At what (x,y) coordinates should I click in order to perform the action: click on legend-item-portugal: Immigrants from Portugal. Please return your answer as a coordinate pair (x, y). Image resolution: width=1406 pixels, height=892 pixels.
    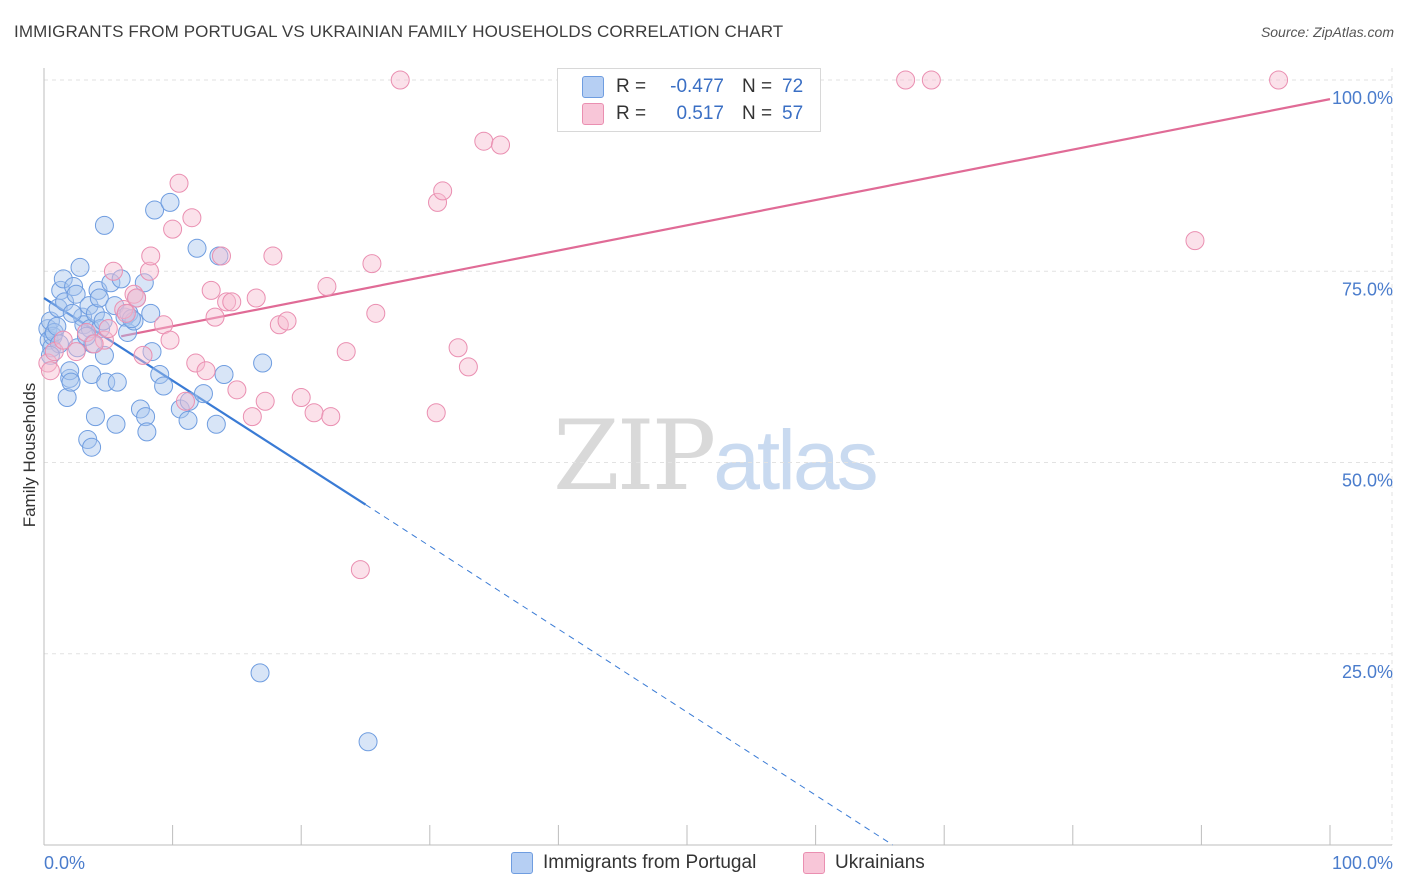
    Looking at the image, I should click on (633, 863).